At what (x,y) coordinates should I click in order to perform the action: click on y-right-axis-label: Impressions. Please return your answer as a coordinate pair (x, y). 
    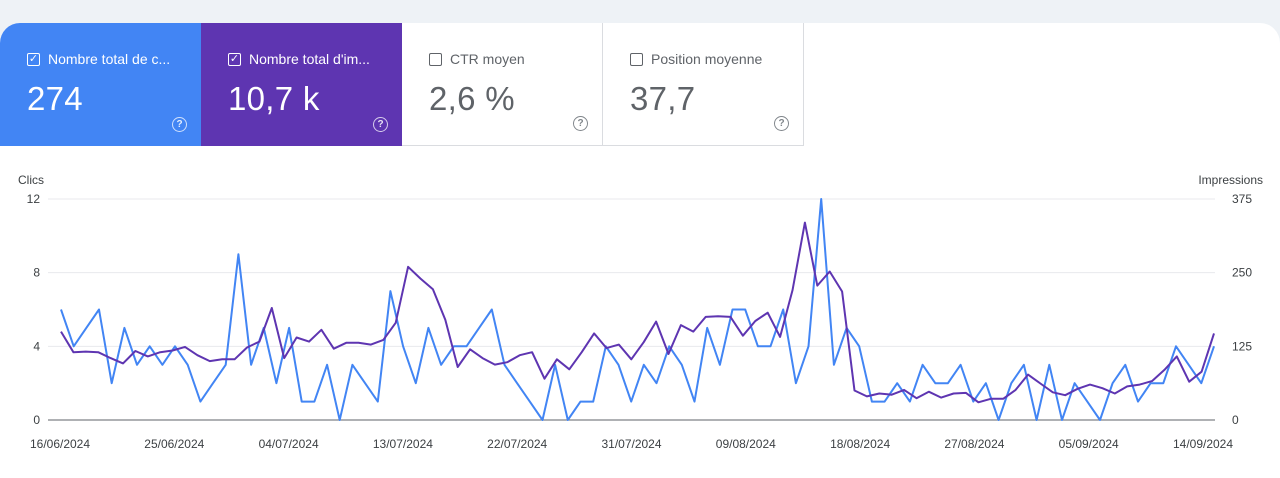
    Looking at the image, I should click on (1230, 180).